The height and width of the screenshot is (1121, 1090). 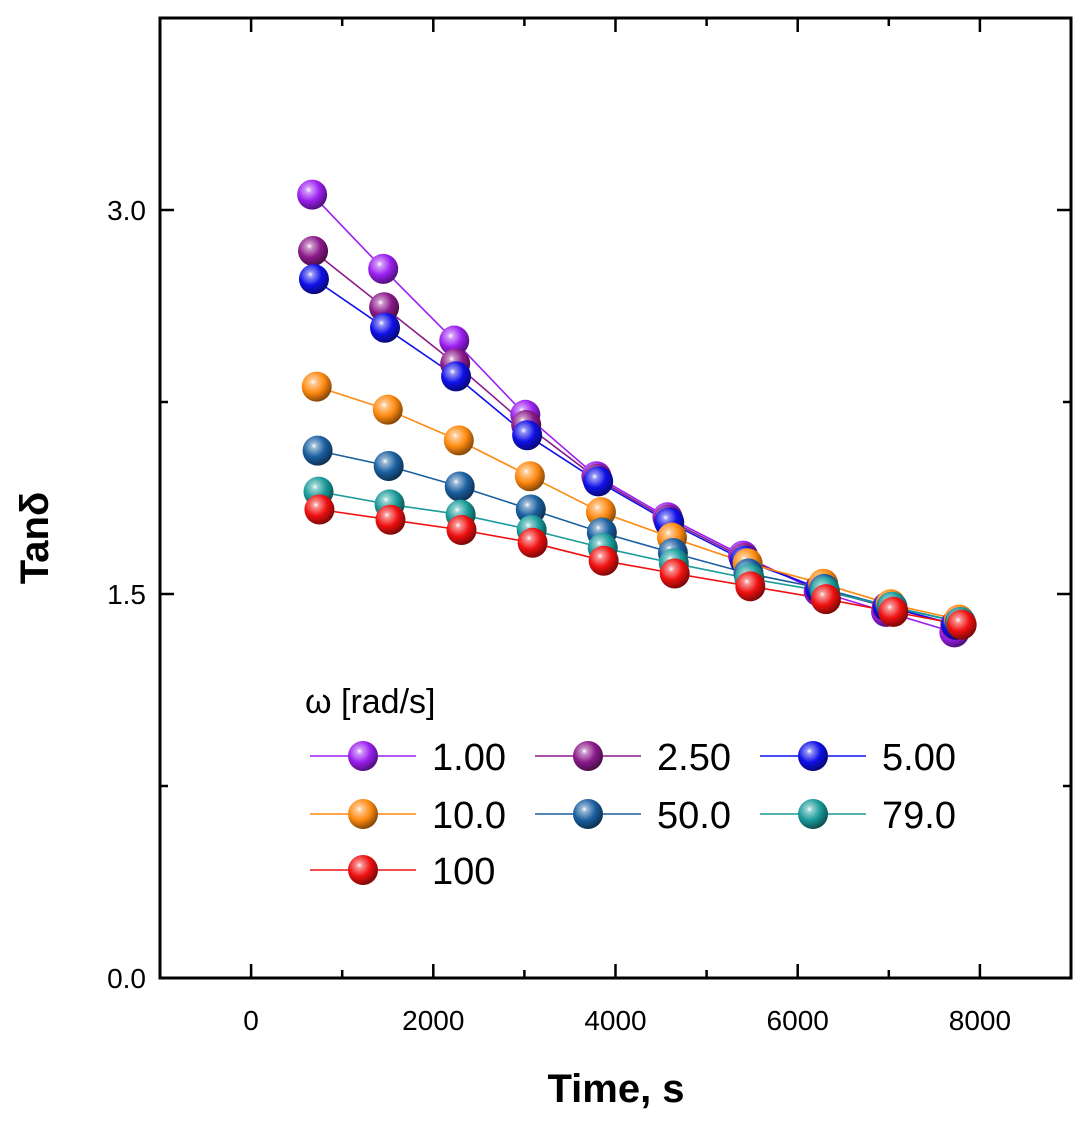 What do you see at coordinates (588, 814) in the screenshot?
I see `legend-marker-50.0` at bounding box center [588, 814].